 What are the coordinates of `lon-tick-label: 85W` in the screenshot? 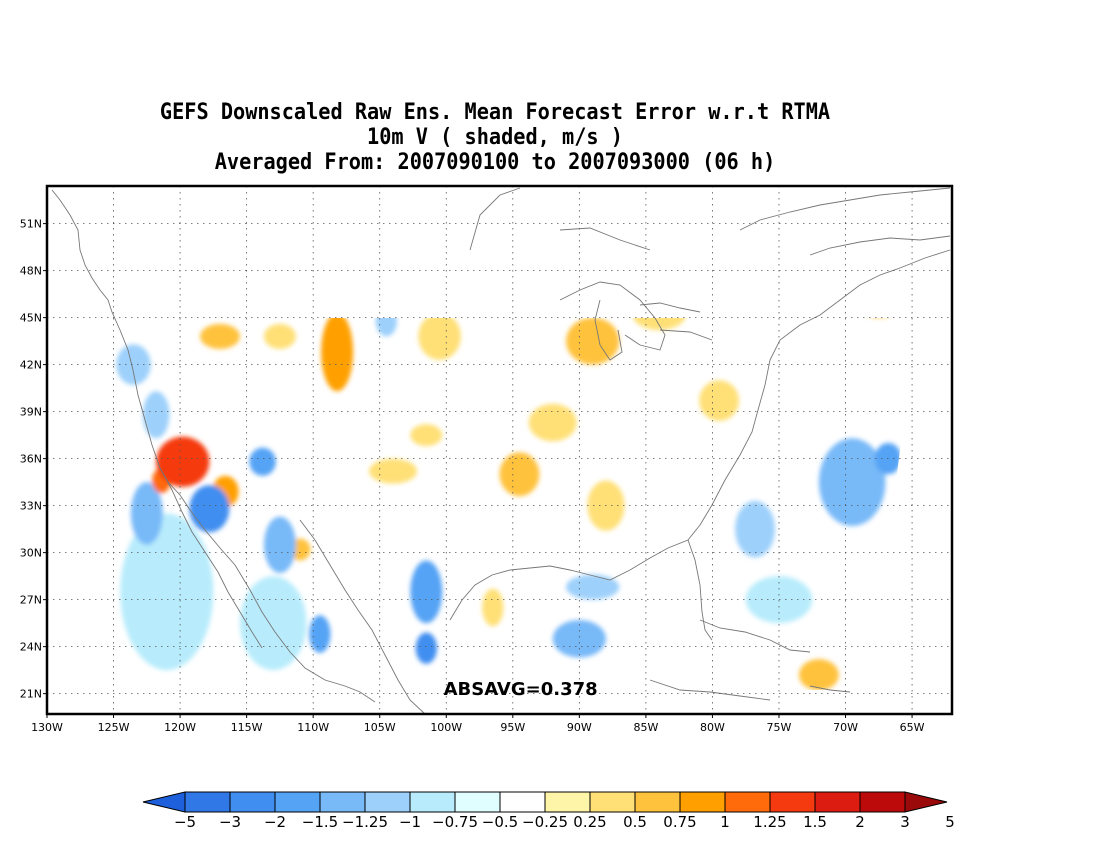 It's located at (645, 727).